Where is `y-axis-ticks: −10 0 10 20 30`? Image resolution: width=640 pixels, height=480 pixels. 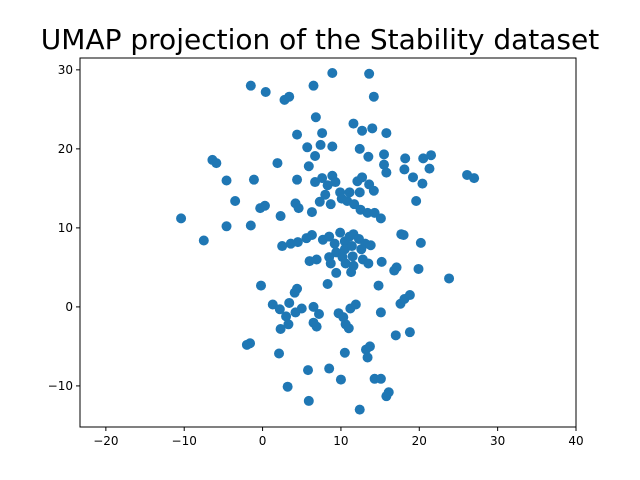 y-axis-ticks: −10 0 10 20 30 is located at coordinates (64, 228).